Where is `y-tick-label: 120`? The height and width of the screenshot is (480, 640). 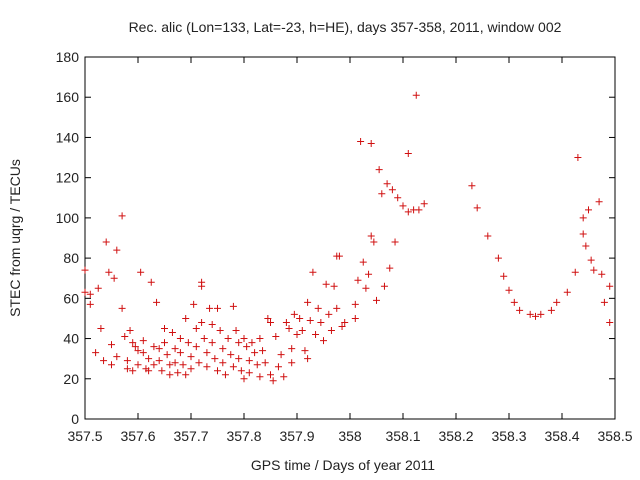
y-tick-label: 120 is located at coordinates (68, 178).